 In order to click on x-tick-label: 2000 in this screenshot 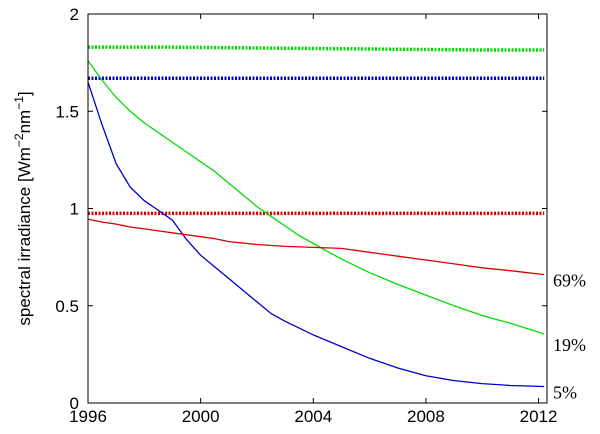, I will do `click(201, 416)`.